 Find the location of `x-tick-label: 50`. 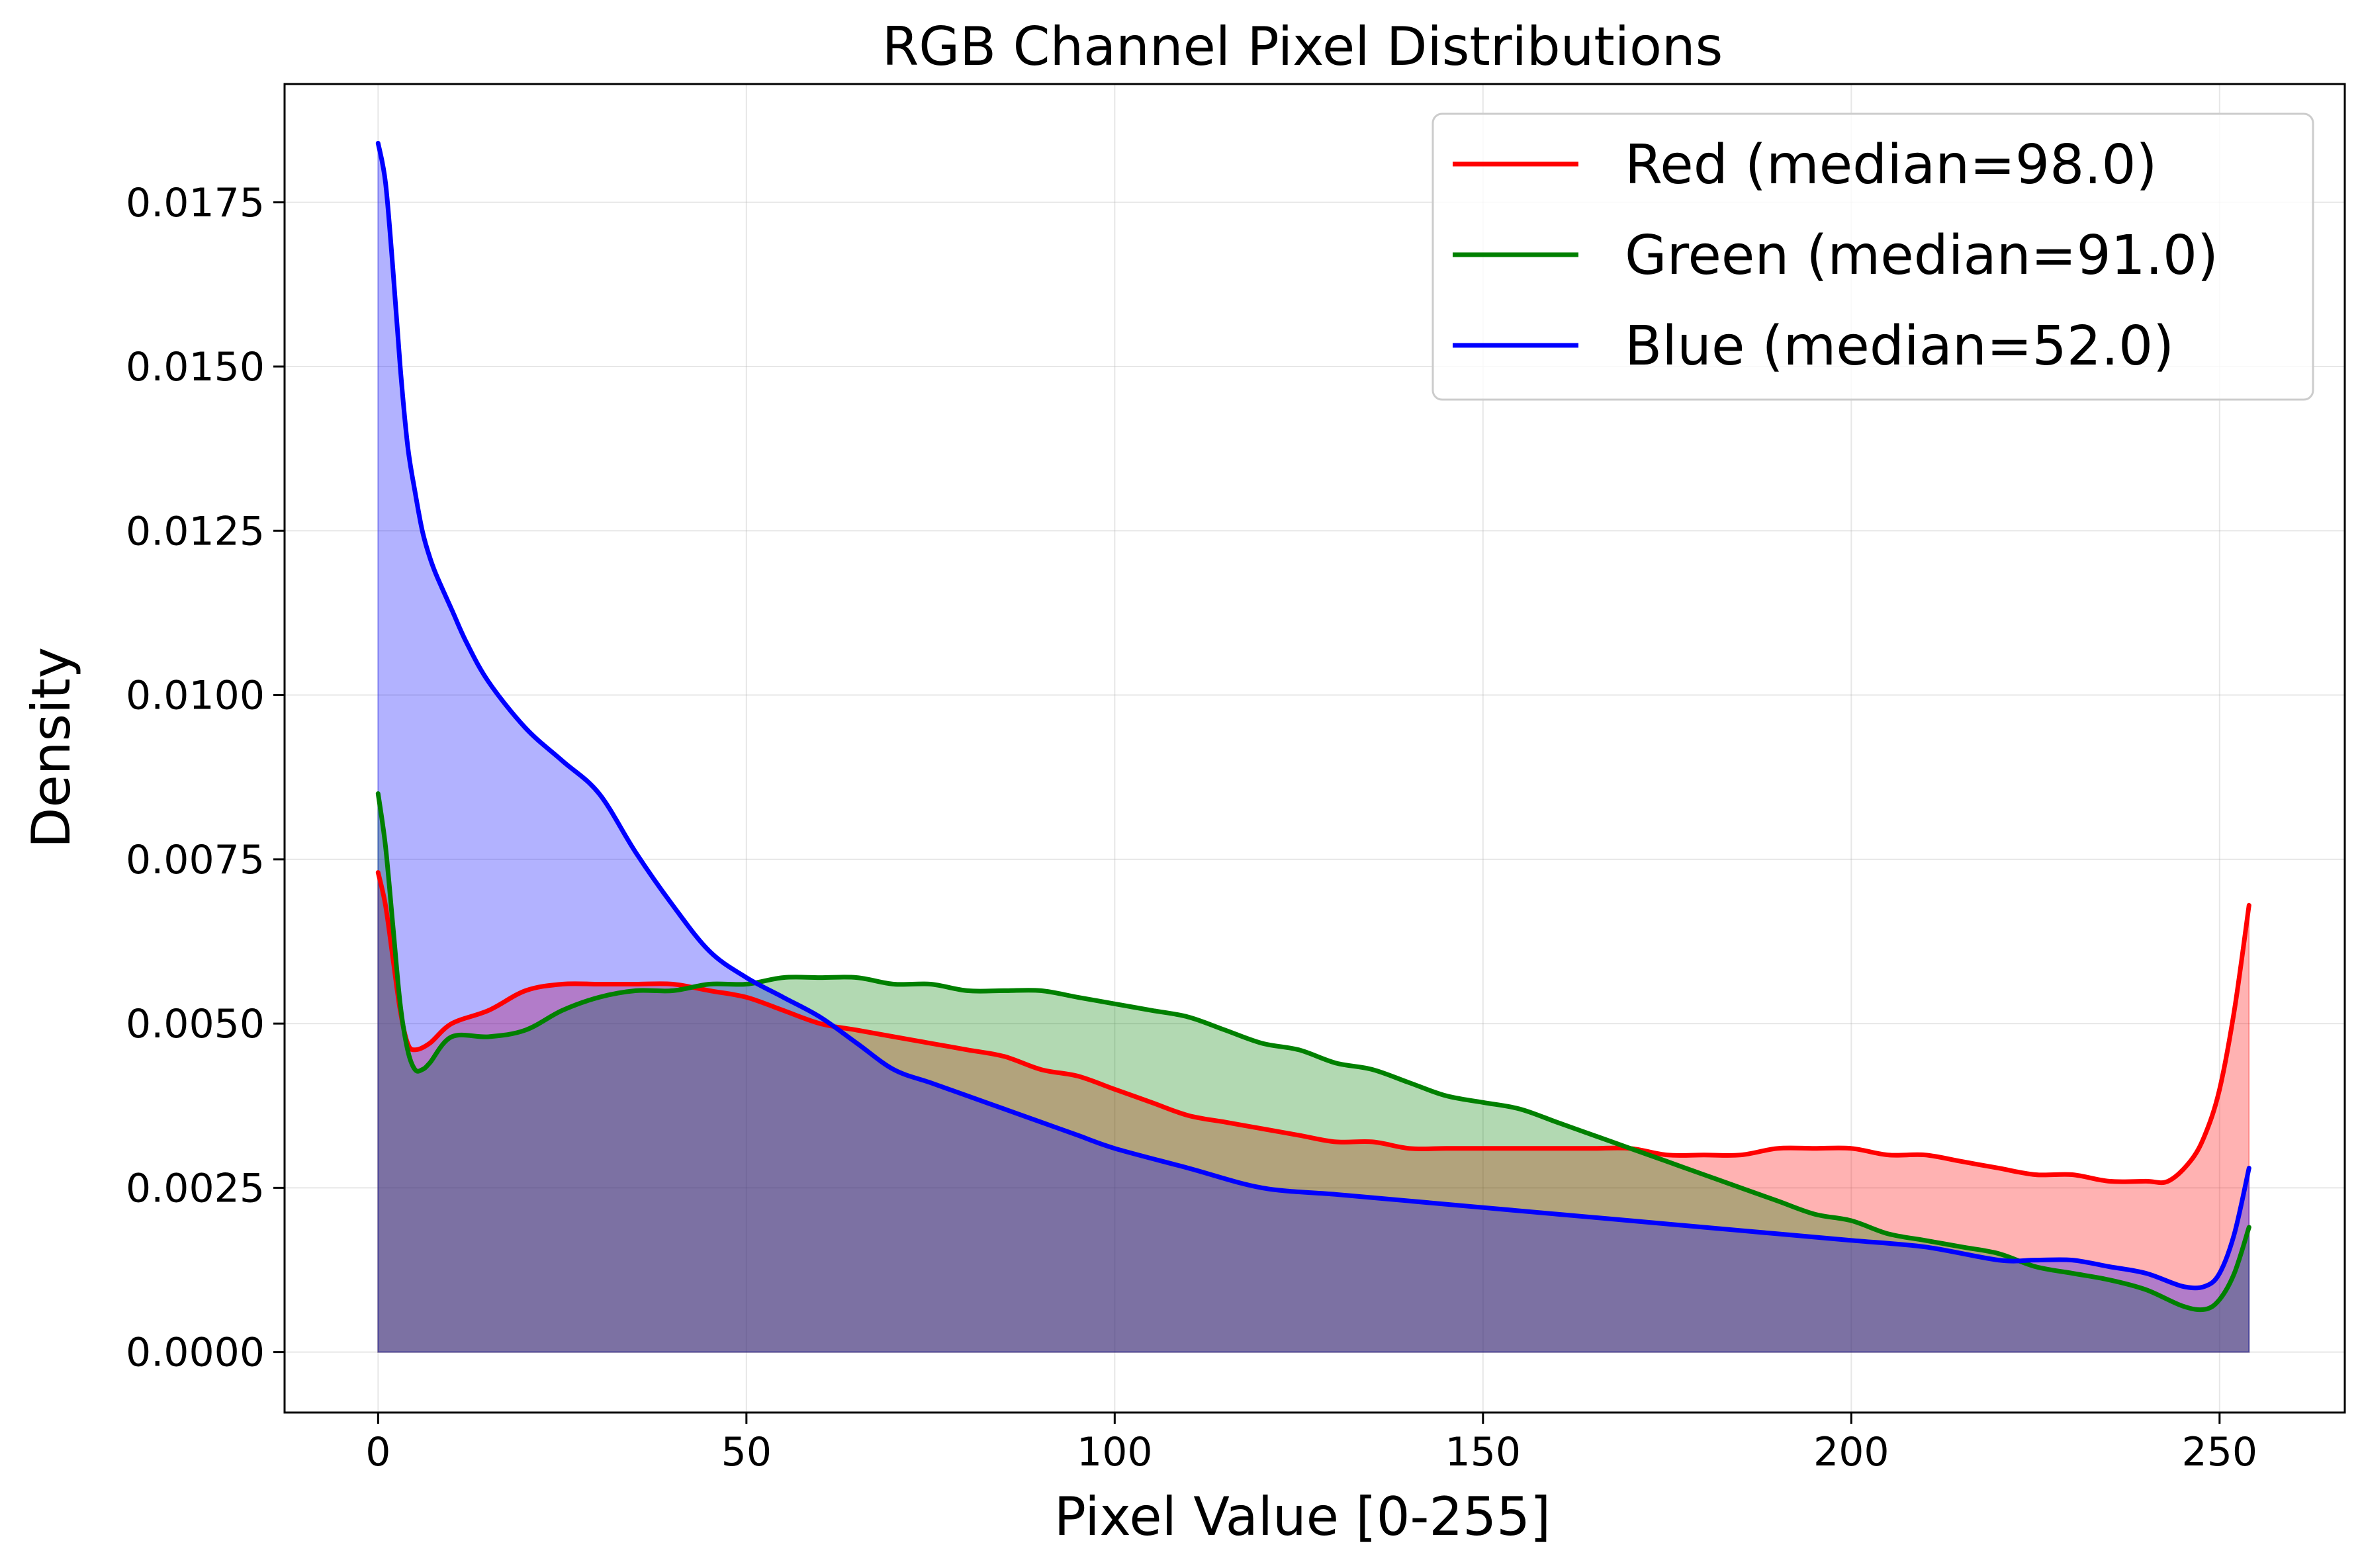

x-tick-label: 50 is located at coordinates (746, 1452).